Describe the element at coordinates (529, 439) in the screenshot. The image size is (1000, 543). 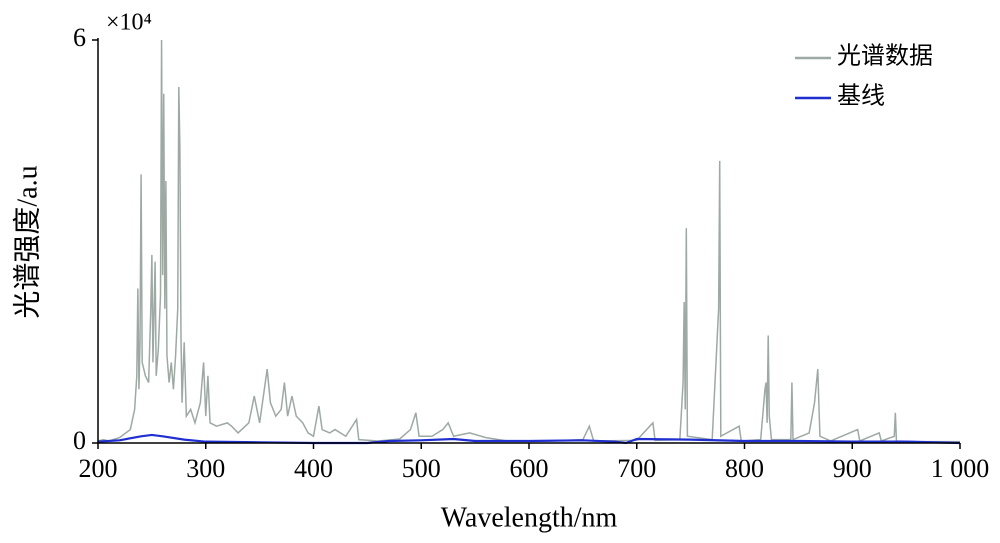
I see `series-line` at that location.